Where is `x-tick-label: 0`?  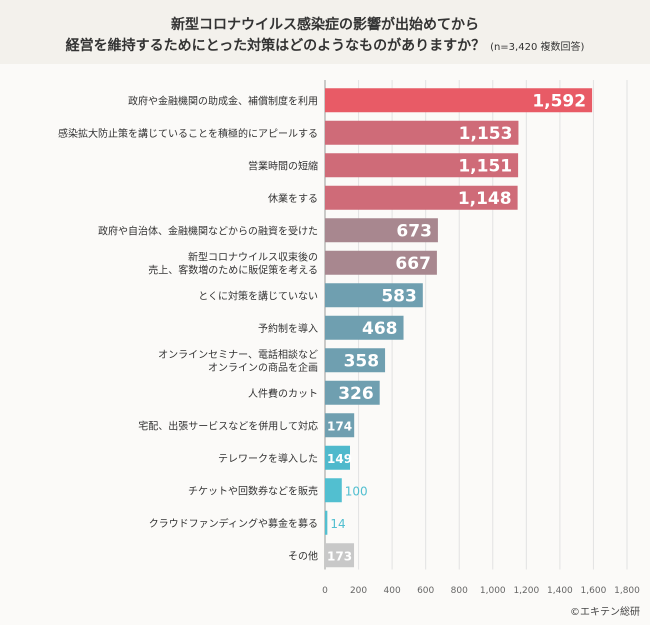 x-tick-label: 0 is located at coordinates (325, 591).